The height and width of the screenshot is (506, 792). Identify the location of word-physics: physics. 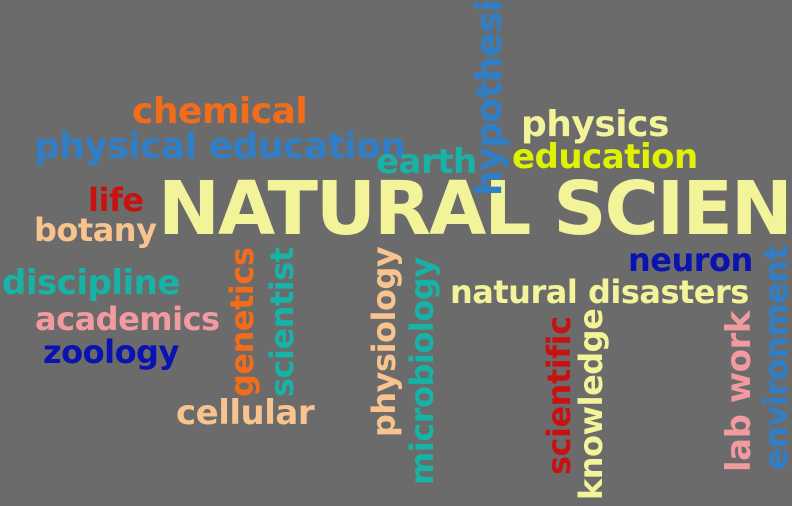
(595, 124).